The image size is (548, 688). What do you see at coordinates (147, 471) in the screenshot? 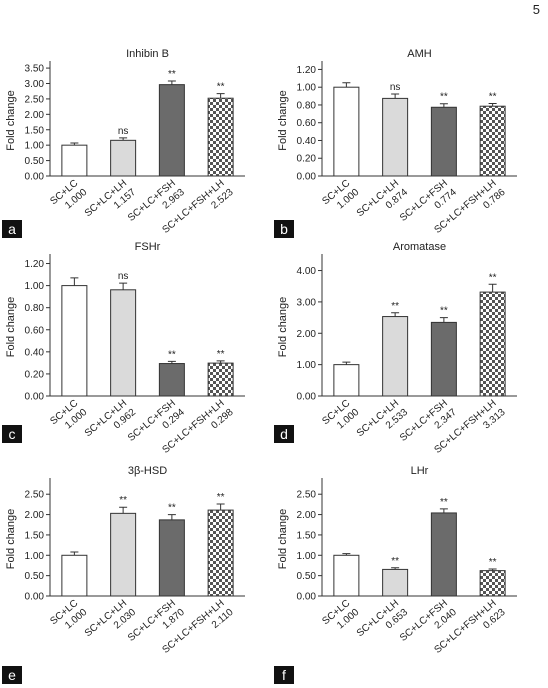
I see `chart-title: 3β-HSD` at bounding box center [147, 471].